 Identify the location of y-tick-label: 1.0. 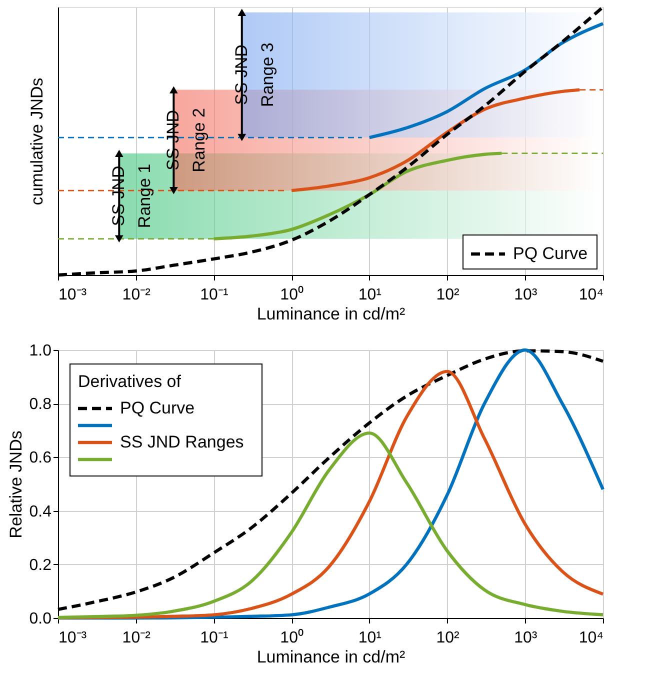
(40, 351).